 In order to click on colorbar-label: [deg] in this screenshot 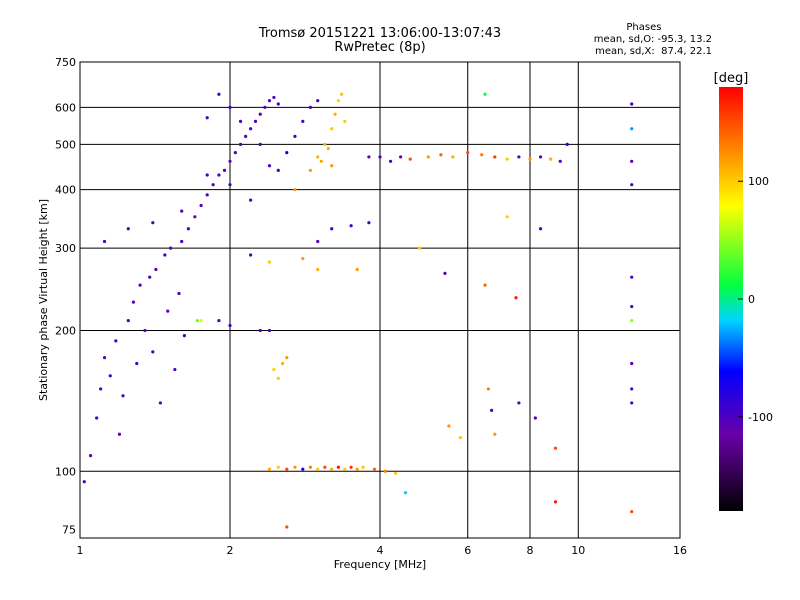, I will do `click(731, 78)`.